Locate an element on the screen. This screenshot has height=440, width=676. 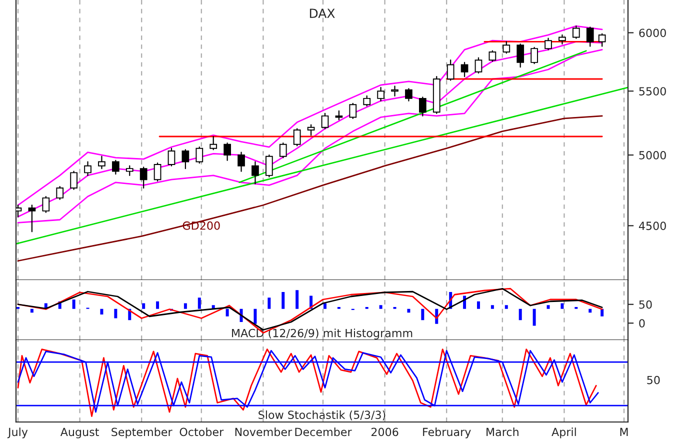
x-tick-label: 2006 is located at coordinates (384, 432).